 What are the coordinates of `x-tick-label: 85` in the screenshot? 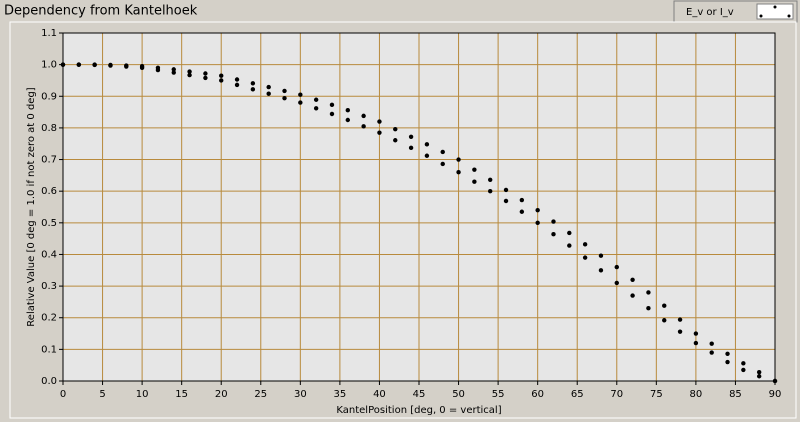 It's located at (735, 394).